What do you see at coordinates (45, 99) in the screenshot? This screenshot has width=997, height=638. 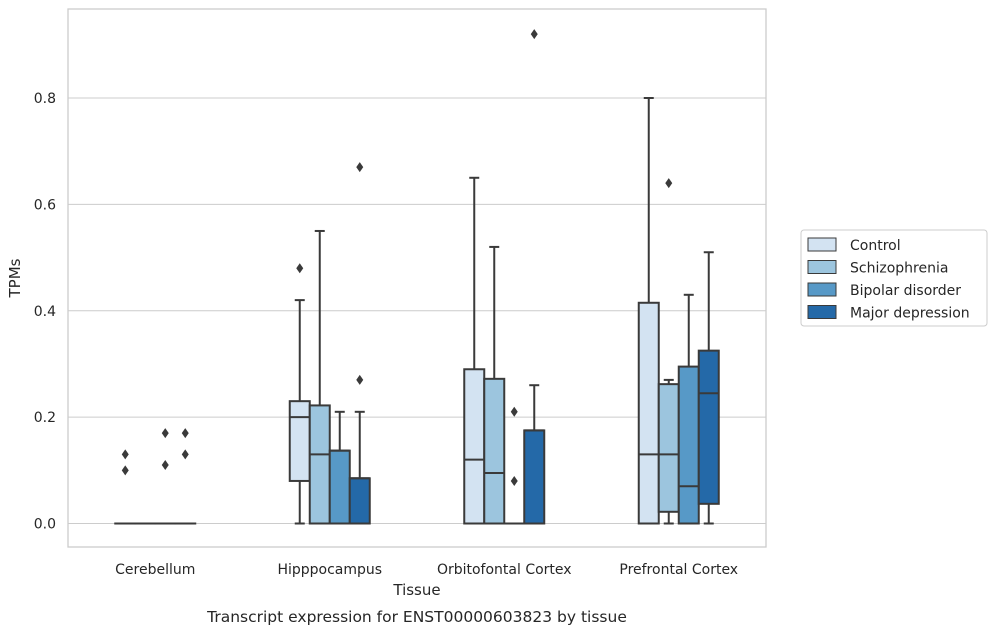 I see `y-tick-label: 0.8` at bounding box center [45, 99].